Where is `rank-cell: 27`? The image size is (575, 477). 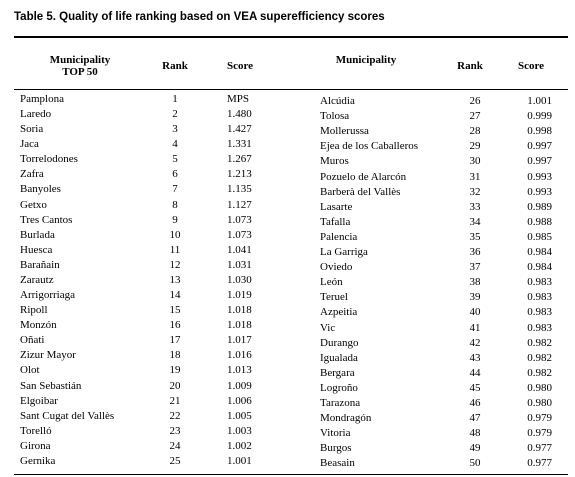
rank-cell: 27 is located at coordinates (475, 116).